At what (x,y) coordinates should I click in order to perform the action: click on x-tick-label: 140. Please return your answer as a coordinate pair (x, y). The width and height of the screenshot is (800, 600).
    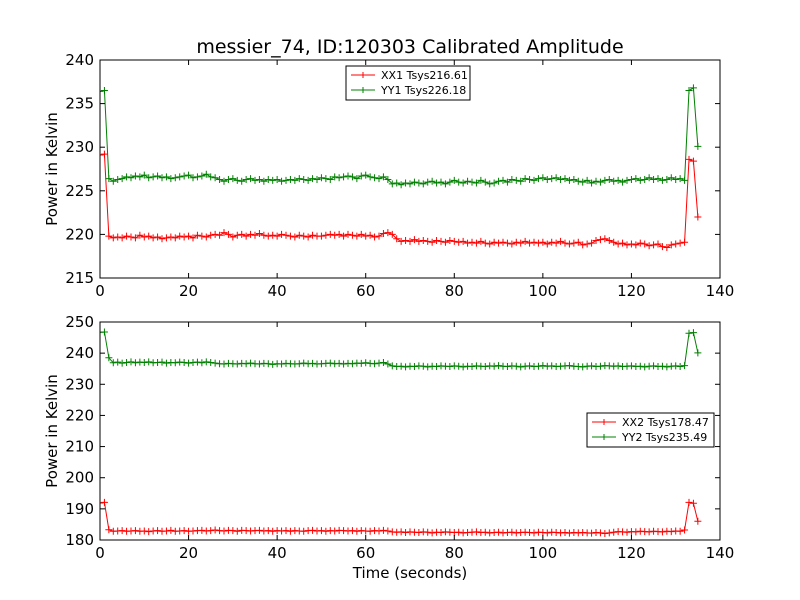
    Looking at the image, I should click on (720, 291).